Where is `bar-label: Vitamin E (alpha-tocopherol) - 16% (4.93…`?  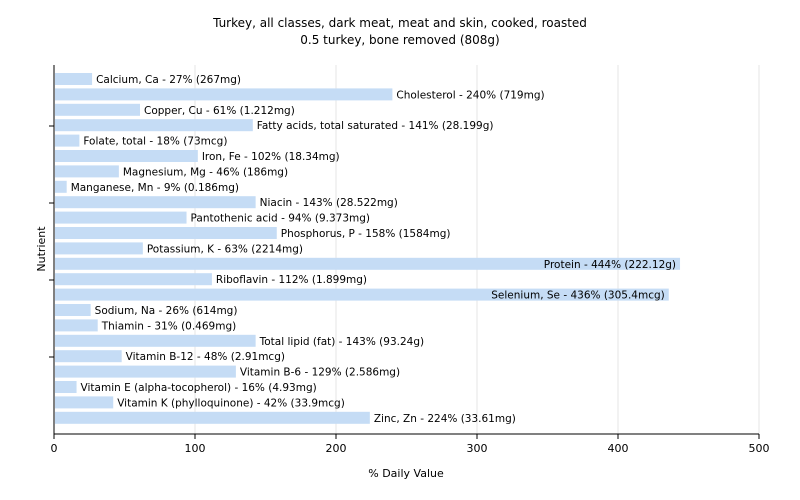 bar-label: Vitamin E (alpha-tocopherol) - 16% (4.93… is located at coordinates (199, 388).